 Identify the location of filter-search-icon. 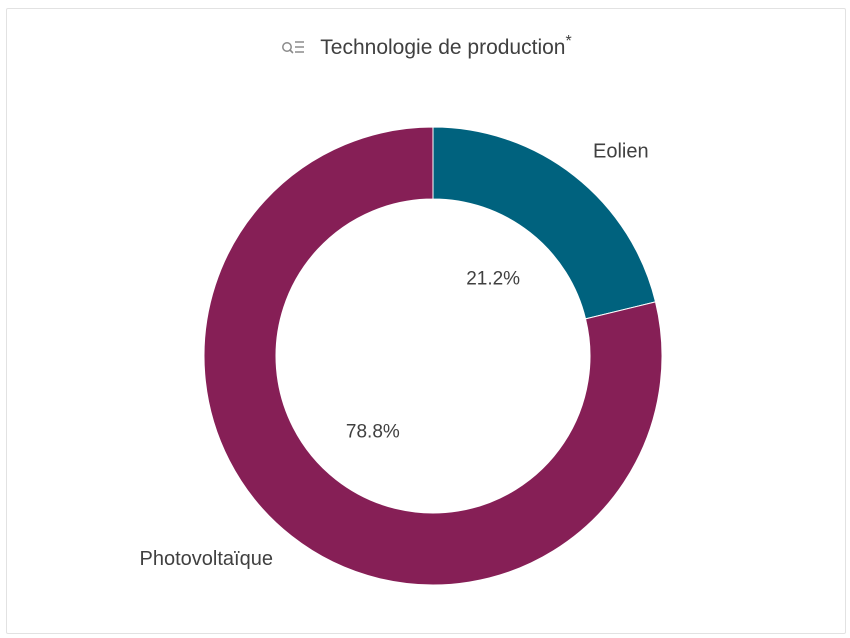
(293, 48).